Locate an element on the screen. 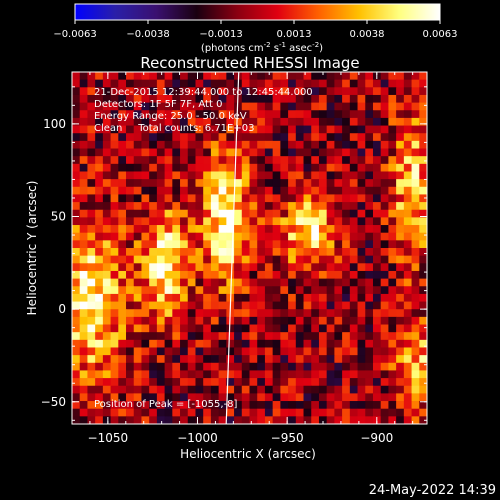 This screenshot has width=500, height=500. colorbar-tick-label: 0.0038 is located at coordinates (367, 34).